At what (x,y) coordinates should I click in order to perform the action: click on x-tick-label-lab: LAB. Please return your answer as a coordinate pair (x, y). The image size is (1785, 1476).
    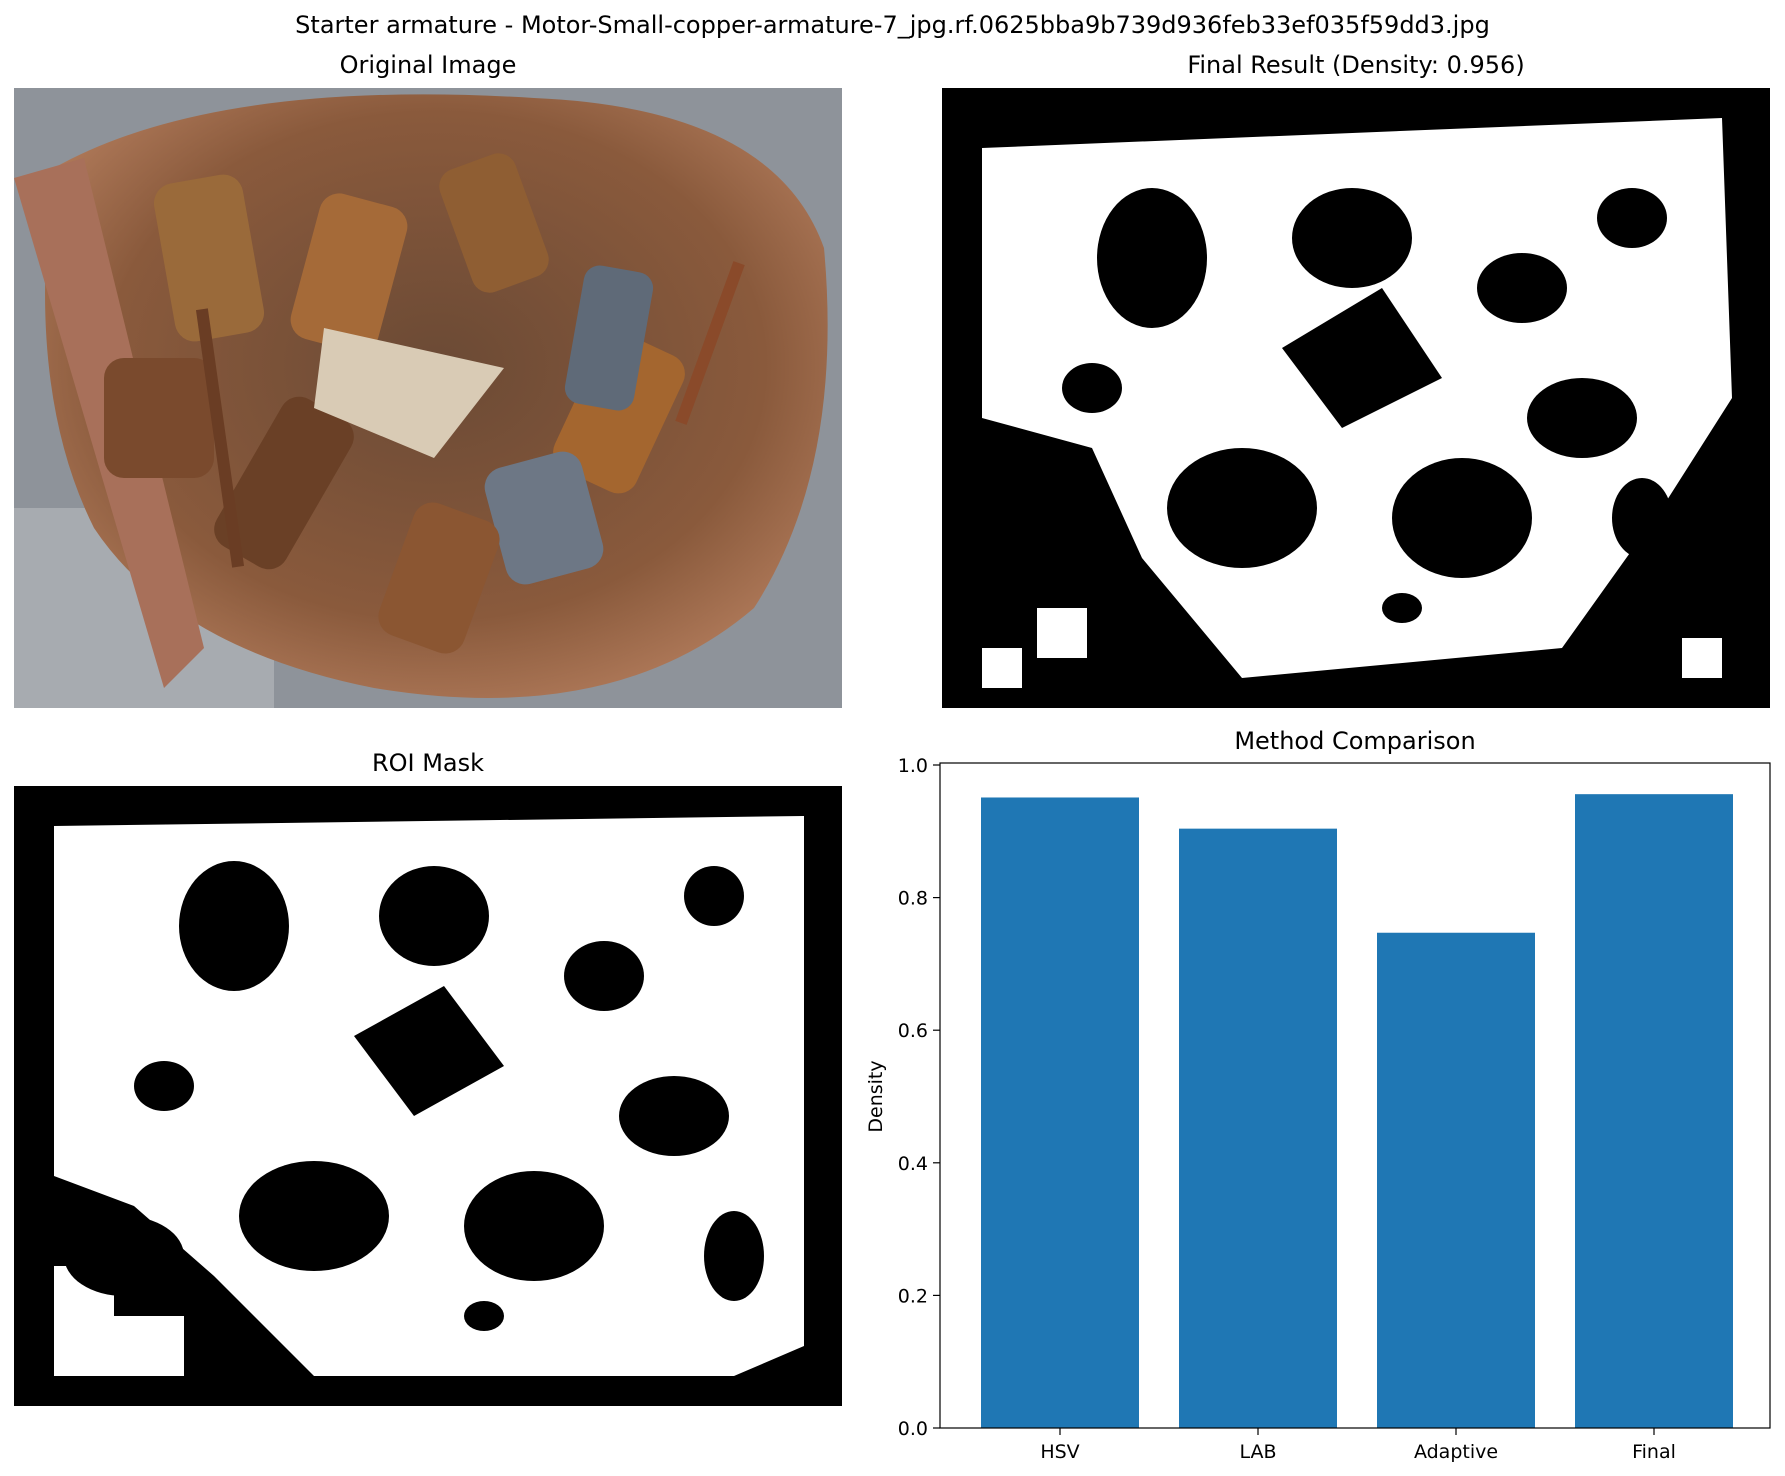
    Looking at the image, I should click on (1257, 1452).